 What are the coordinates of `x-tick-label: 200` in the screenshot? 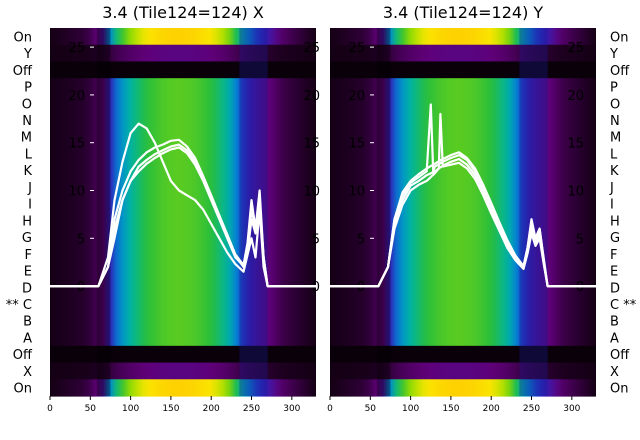 It's located at (211, 409).